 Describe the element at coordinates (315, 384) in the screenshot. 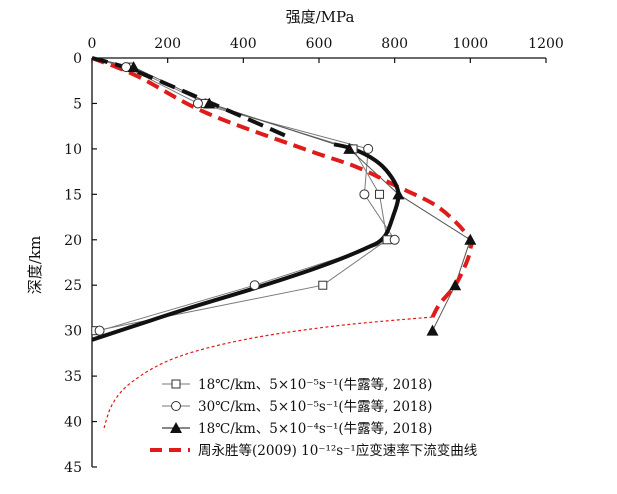

I see `legend-label-square: 18℃/km、5×10⁻⁵s⁻¹(牛露等, 2018)` at that location.